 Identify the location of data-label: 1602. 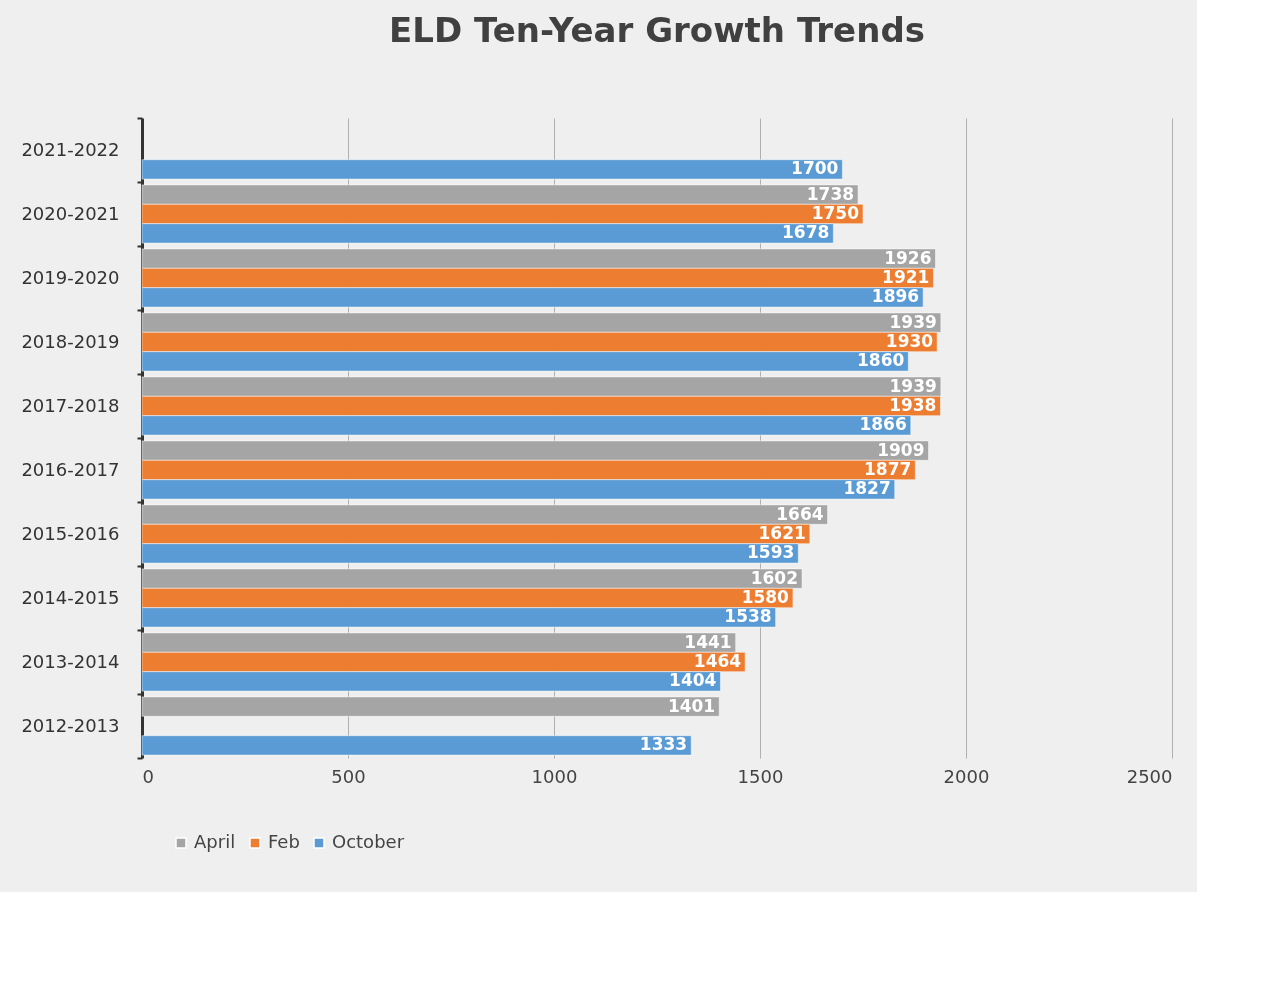
(774, 577).